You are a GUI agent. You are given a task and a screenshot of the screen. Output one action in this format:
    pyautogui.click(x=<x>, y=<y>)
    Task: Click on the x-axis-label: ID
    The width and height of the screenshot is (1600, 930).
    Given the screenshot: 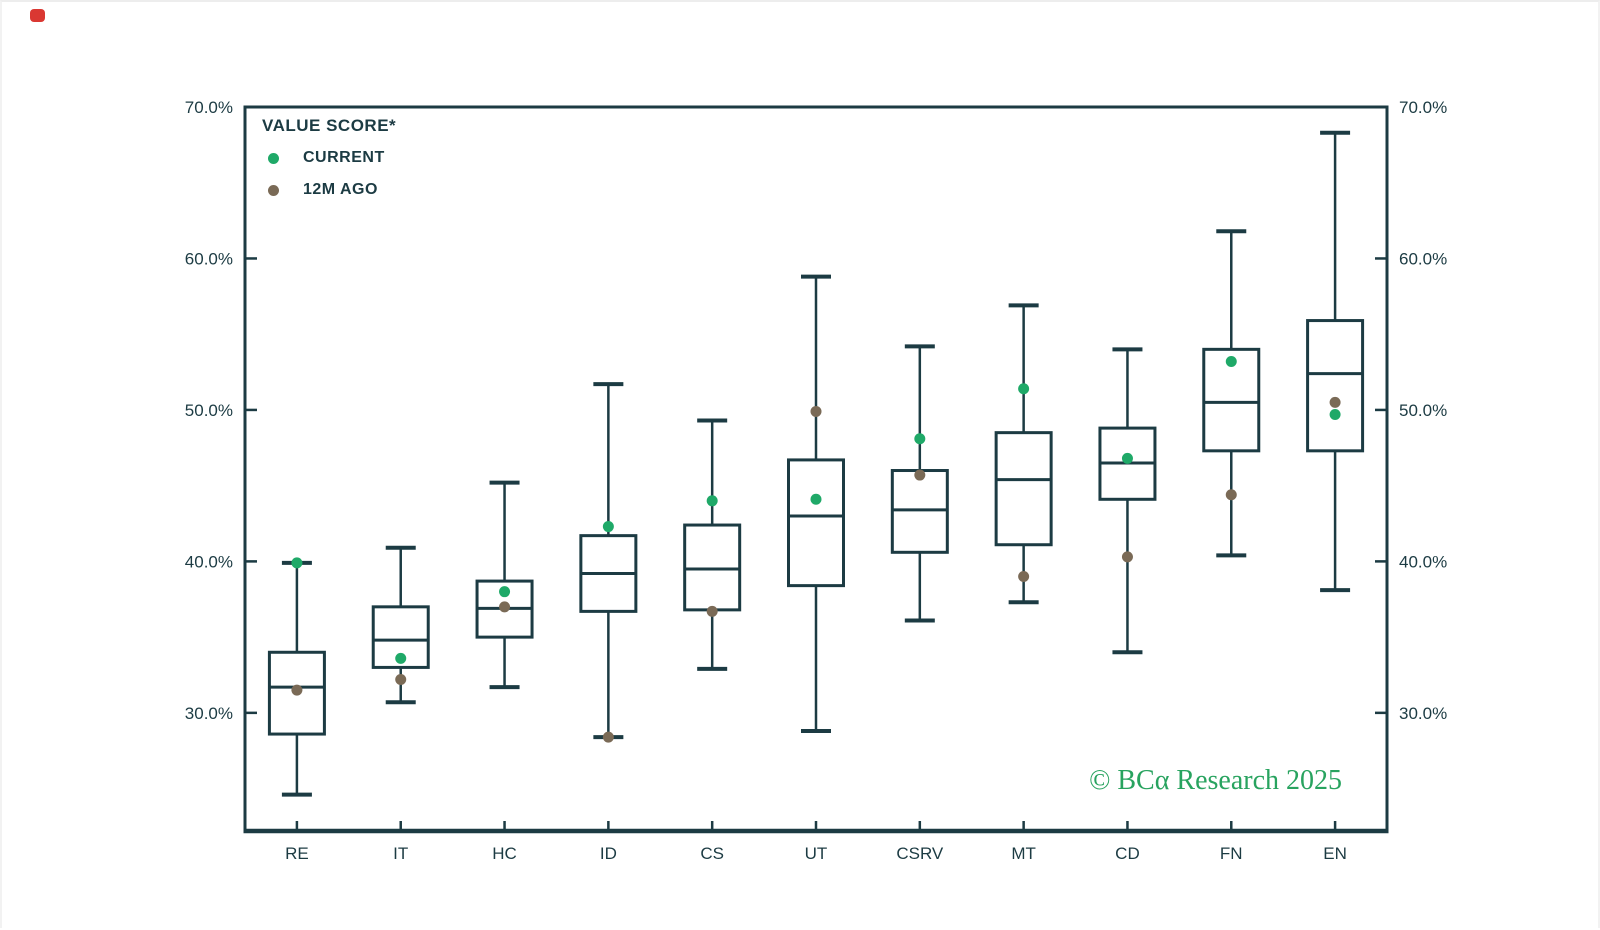 What is the action you would take?
    pyautogui.click(x=608, y=853)
    